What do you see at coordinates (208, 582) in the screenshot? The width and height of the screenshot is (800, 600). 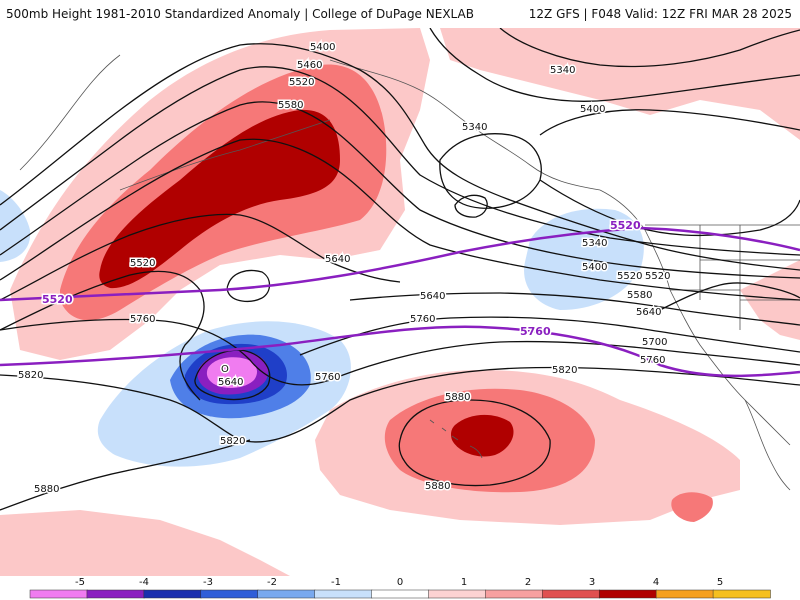 I see `colorbar-tick-label: -3` at bounding box center [208, 582].